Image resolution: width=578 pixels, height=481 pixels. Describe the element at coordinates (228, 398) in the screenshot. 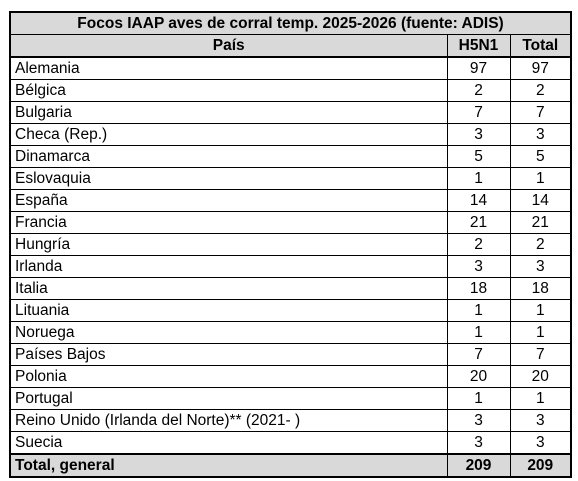

I see `country-cell: Portugal` at that location.